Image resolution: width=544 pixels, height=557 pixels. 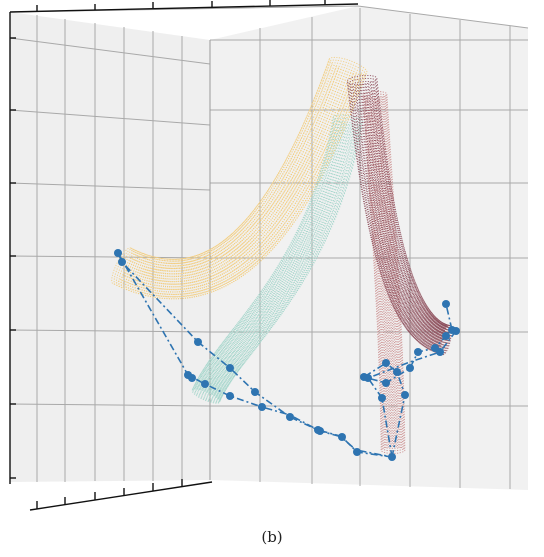 What do you see at coordinates (12, 248) in the screenshot?
I see `z-axis` at bounding box center [12, 248].